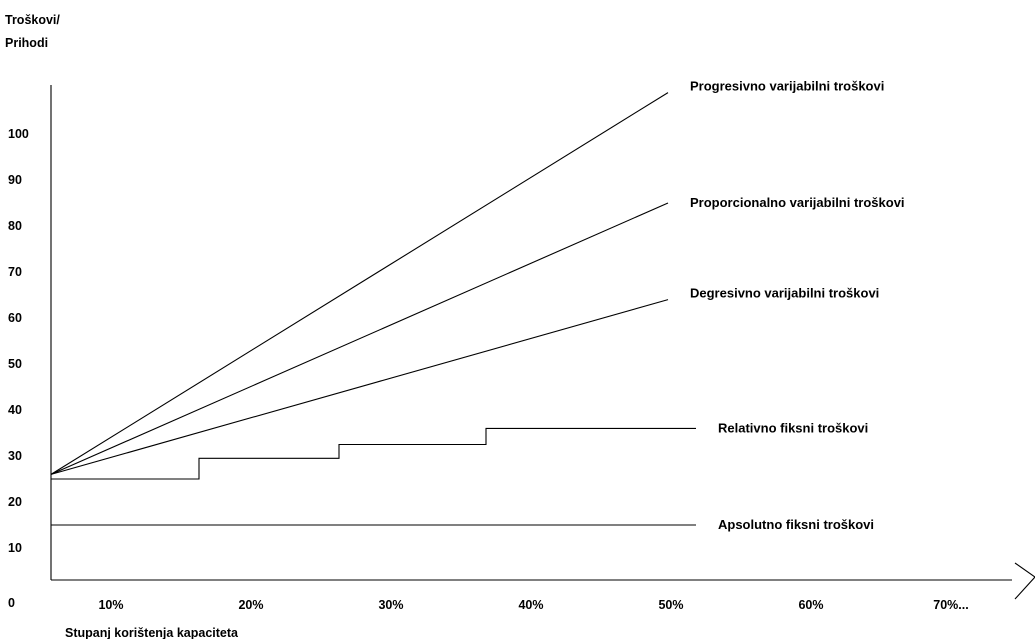  What do you see at coordinates (797, 202) in the screenshot?
I see `series-label-proporcionalno: Proporcionalno varijabilni troškovi` at bounding box center [797, 202].